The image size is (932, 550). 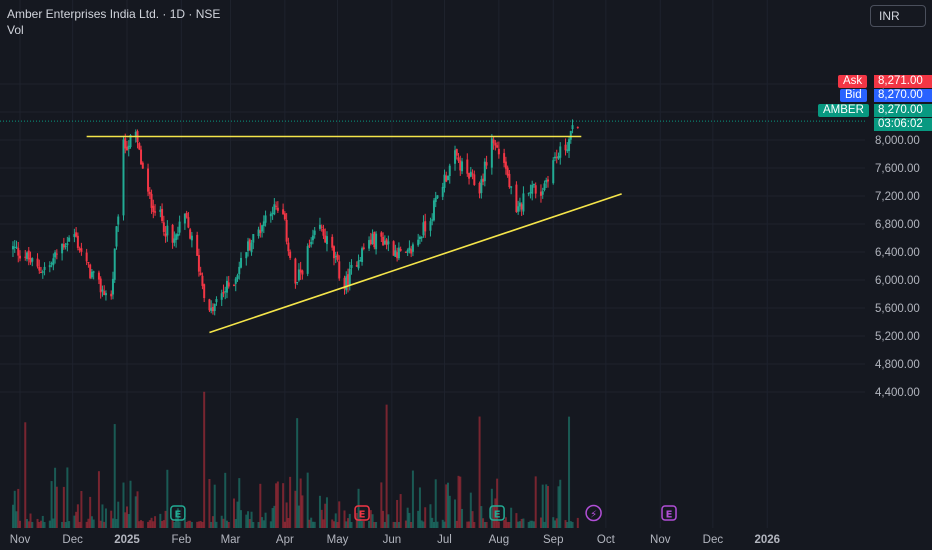 What do you see at coordinates (423, 513) in the screenshot?
I see `event-markers: E E E ⚡ E` at bounding box center [423, 513].